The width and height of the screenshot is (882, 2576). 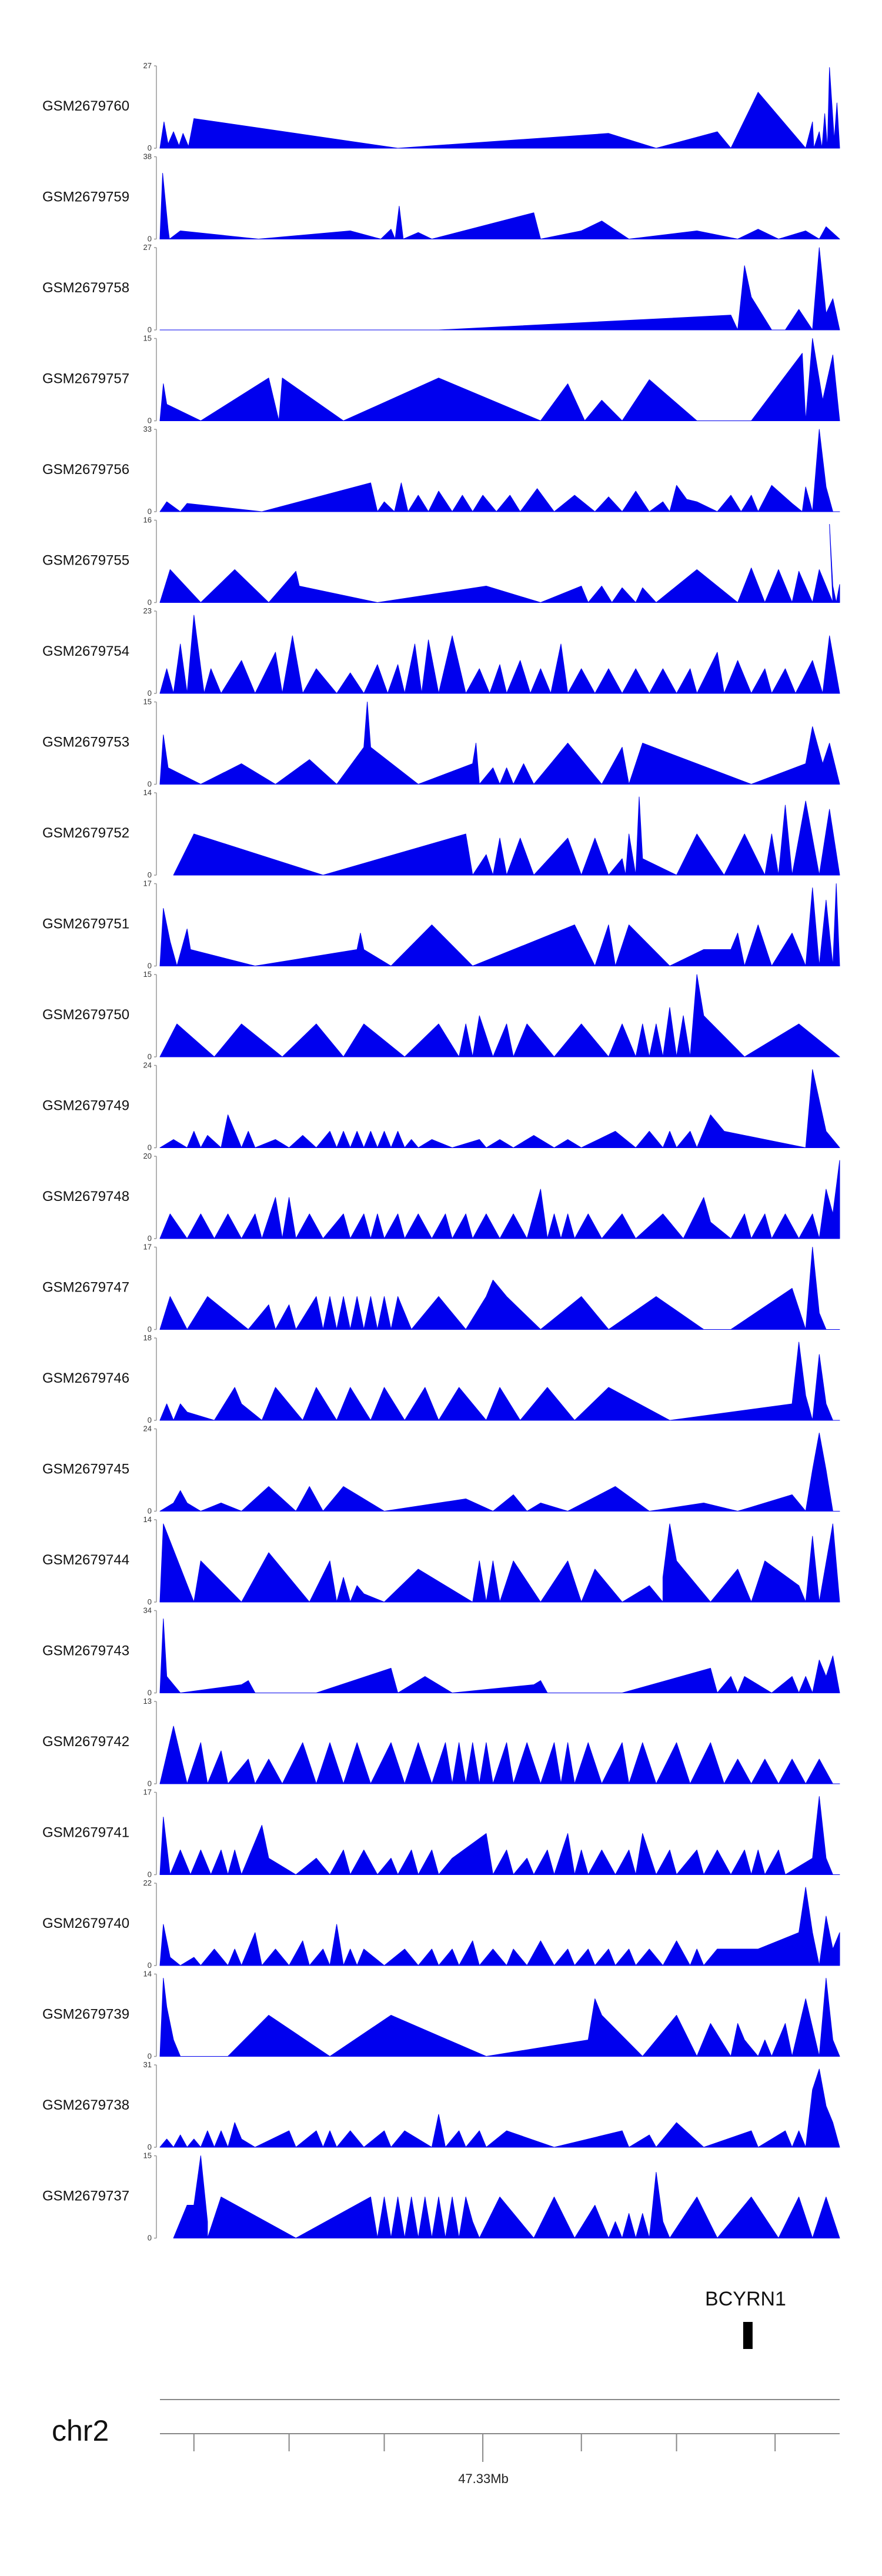 I want to click on track-GSM2679755: GSM2679755 16 0, so click(x=441, y=561).